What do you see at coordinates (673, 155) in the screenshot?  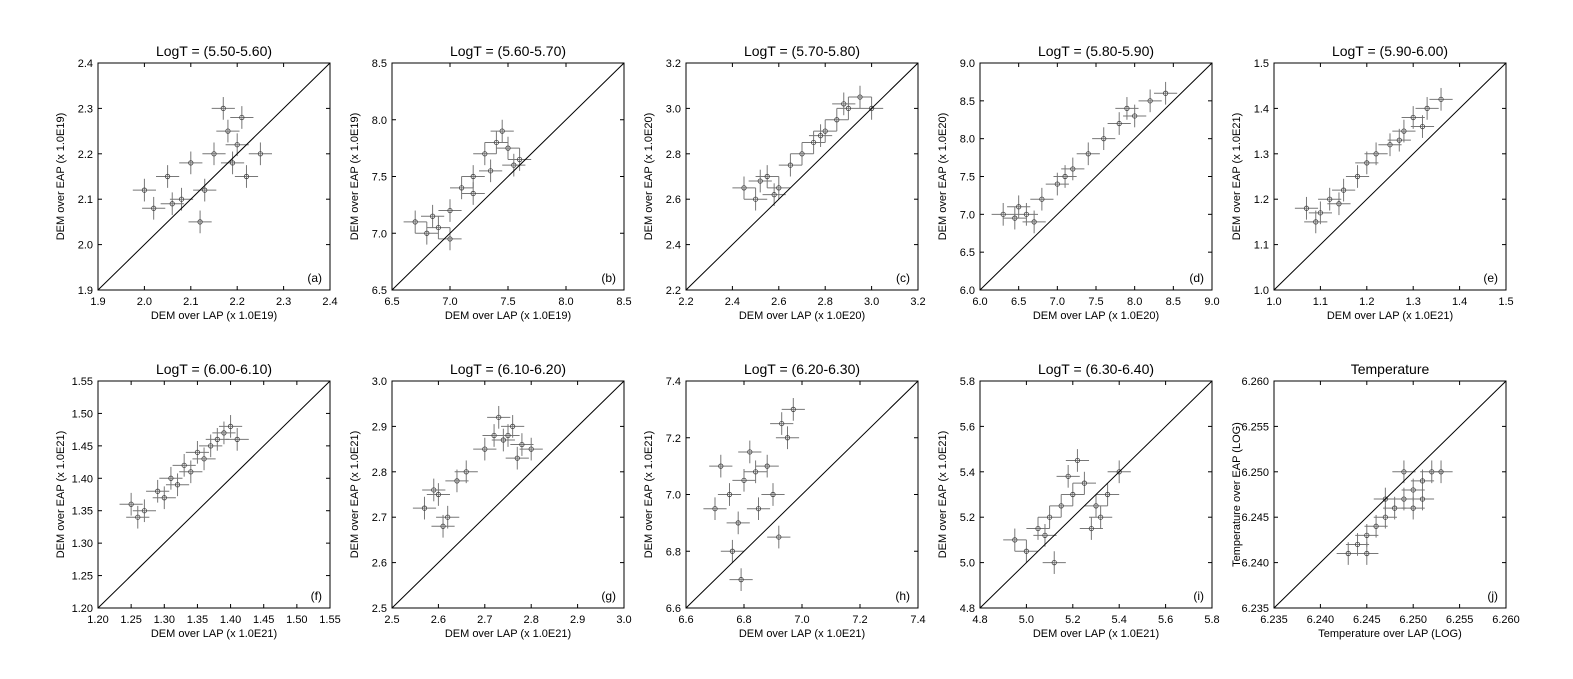 I see `y-tick-label: 2.8` at bounding box center [673, 155].